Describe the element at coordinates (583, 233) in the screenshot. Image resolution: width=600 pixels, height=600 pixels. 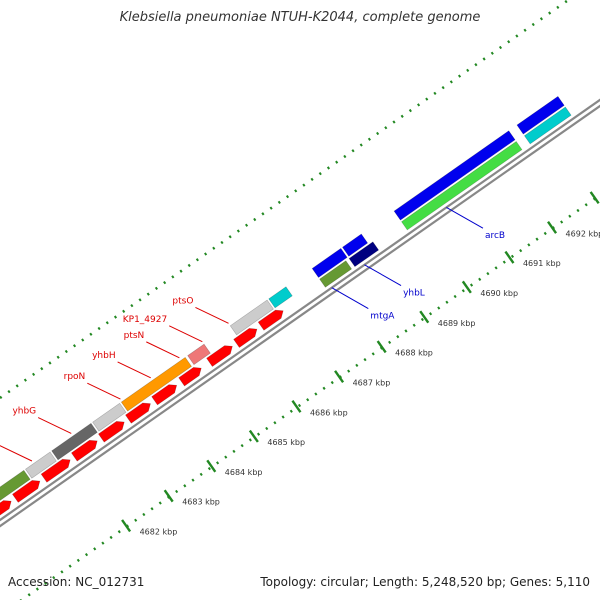
I see `tick-label: 4692 kbp` at that location.